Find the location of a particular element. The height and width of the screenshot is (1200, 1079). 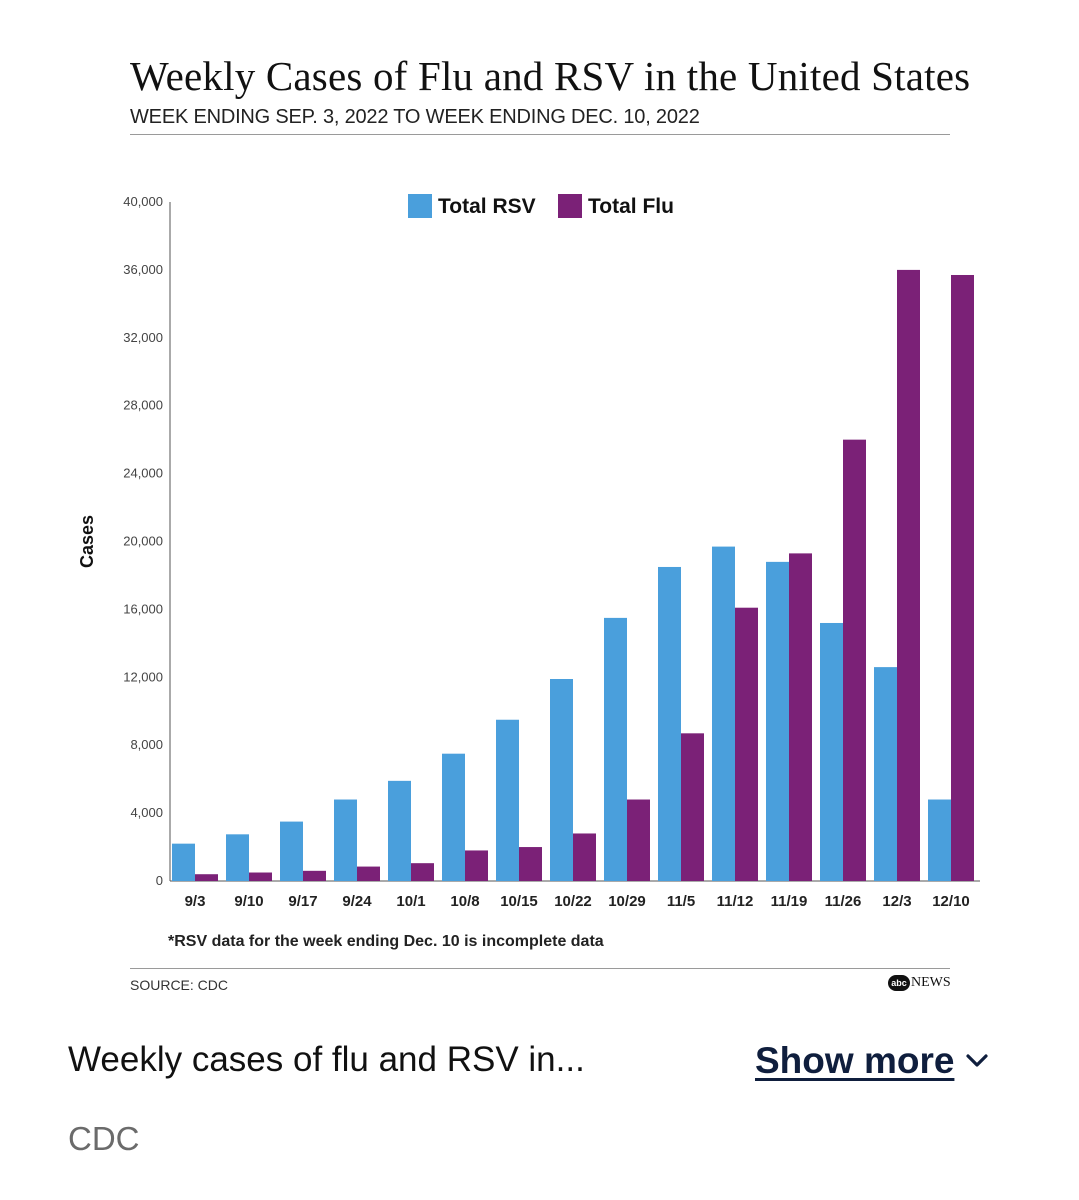

x-tick-label: 10/8 is located at coordinates (464, 901).